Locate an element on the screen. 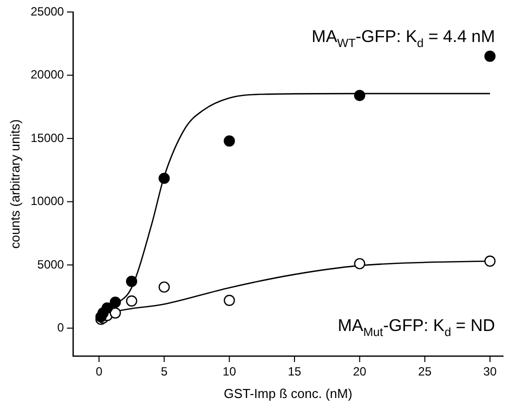 Image resolution: width=517 pixels, height=410 pixels. y-tick-label: 20000 is located at coordinates (47, 75).